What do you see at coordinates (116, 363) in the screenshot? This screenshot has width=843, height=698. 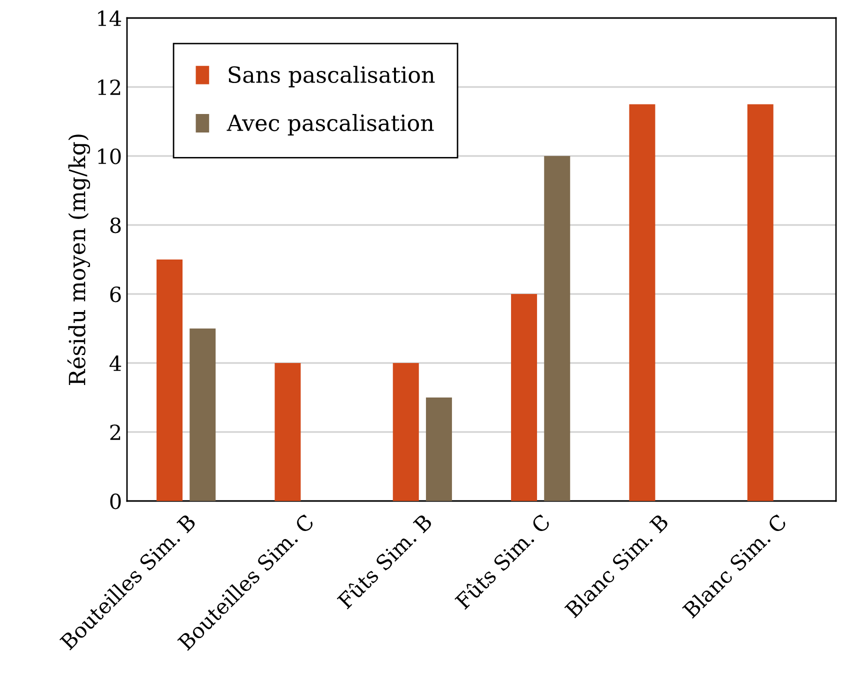 I see `y-tick-label: 4` at bounding box center [116, 363].